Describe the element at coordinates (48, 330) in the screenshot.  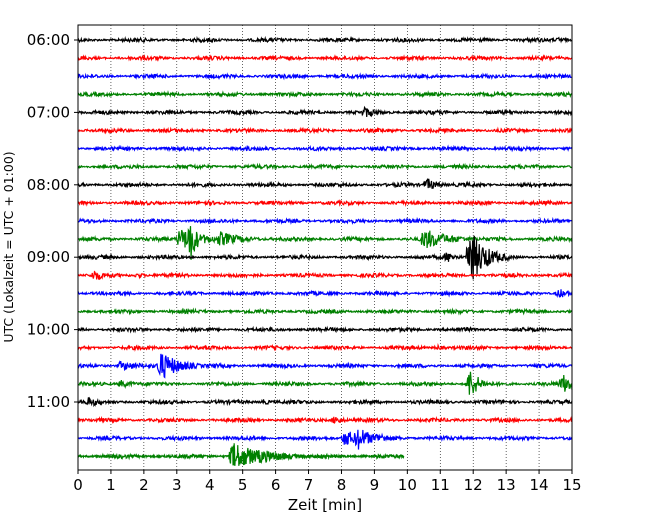
I see `y-tick-label: 10:00` at that location.